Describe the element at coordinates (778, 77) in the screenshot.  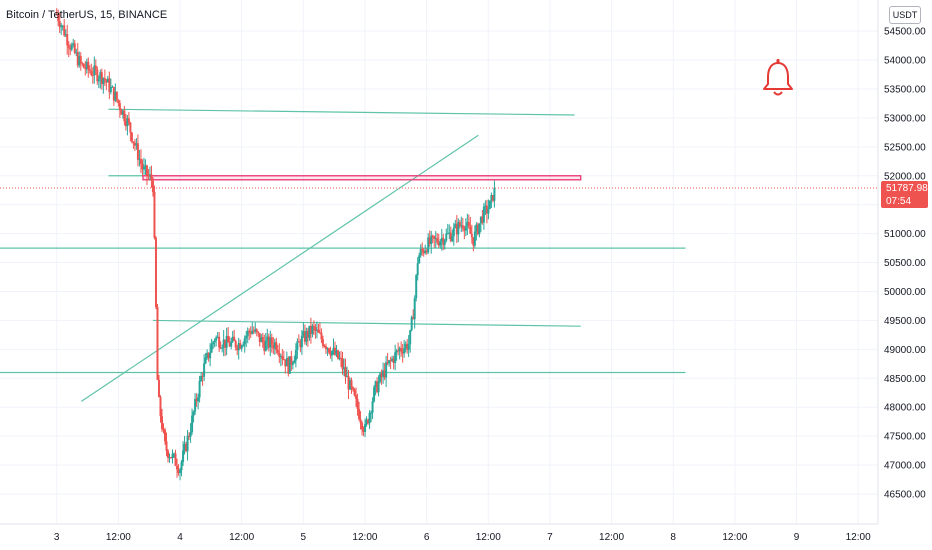
I see `bell-icon` at that location.